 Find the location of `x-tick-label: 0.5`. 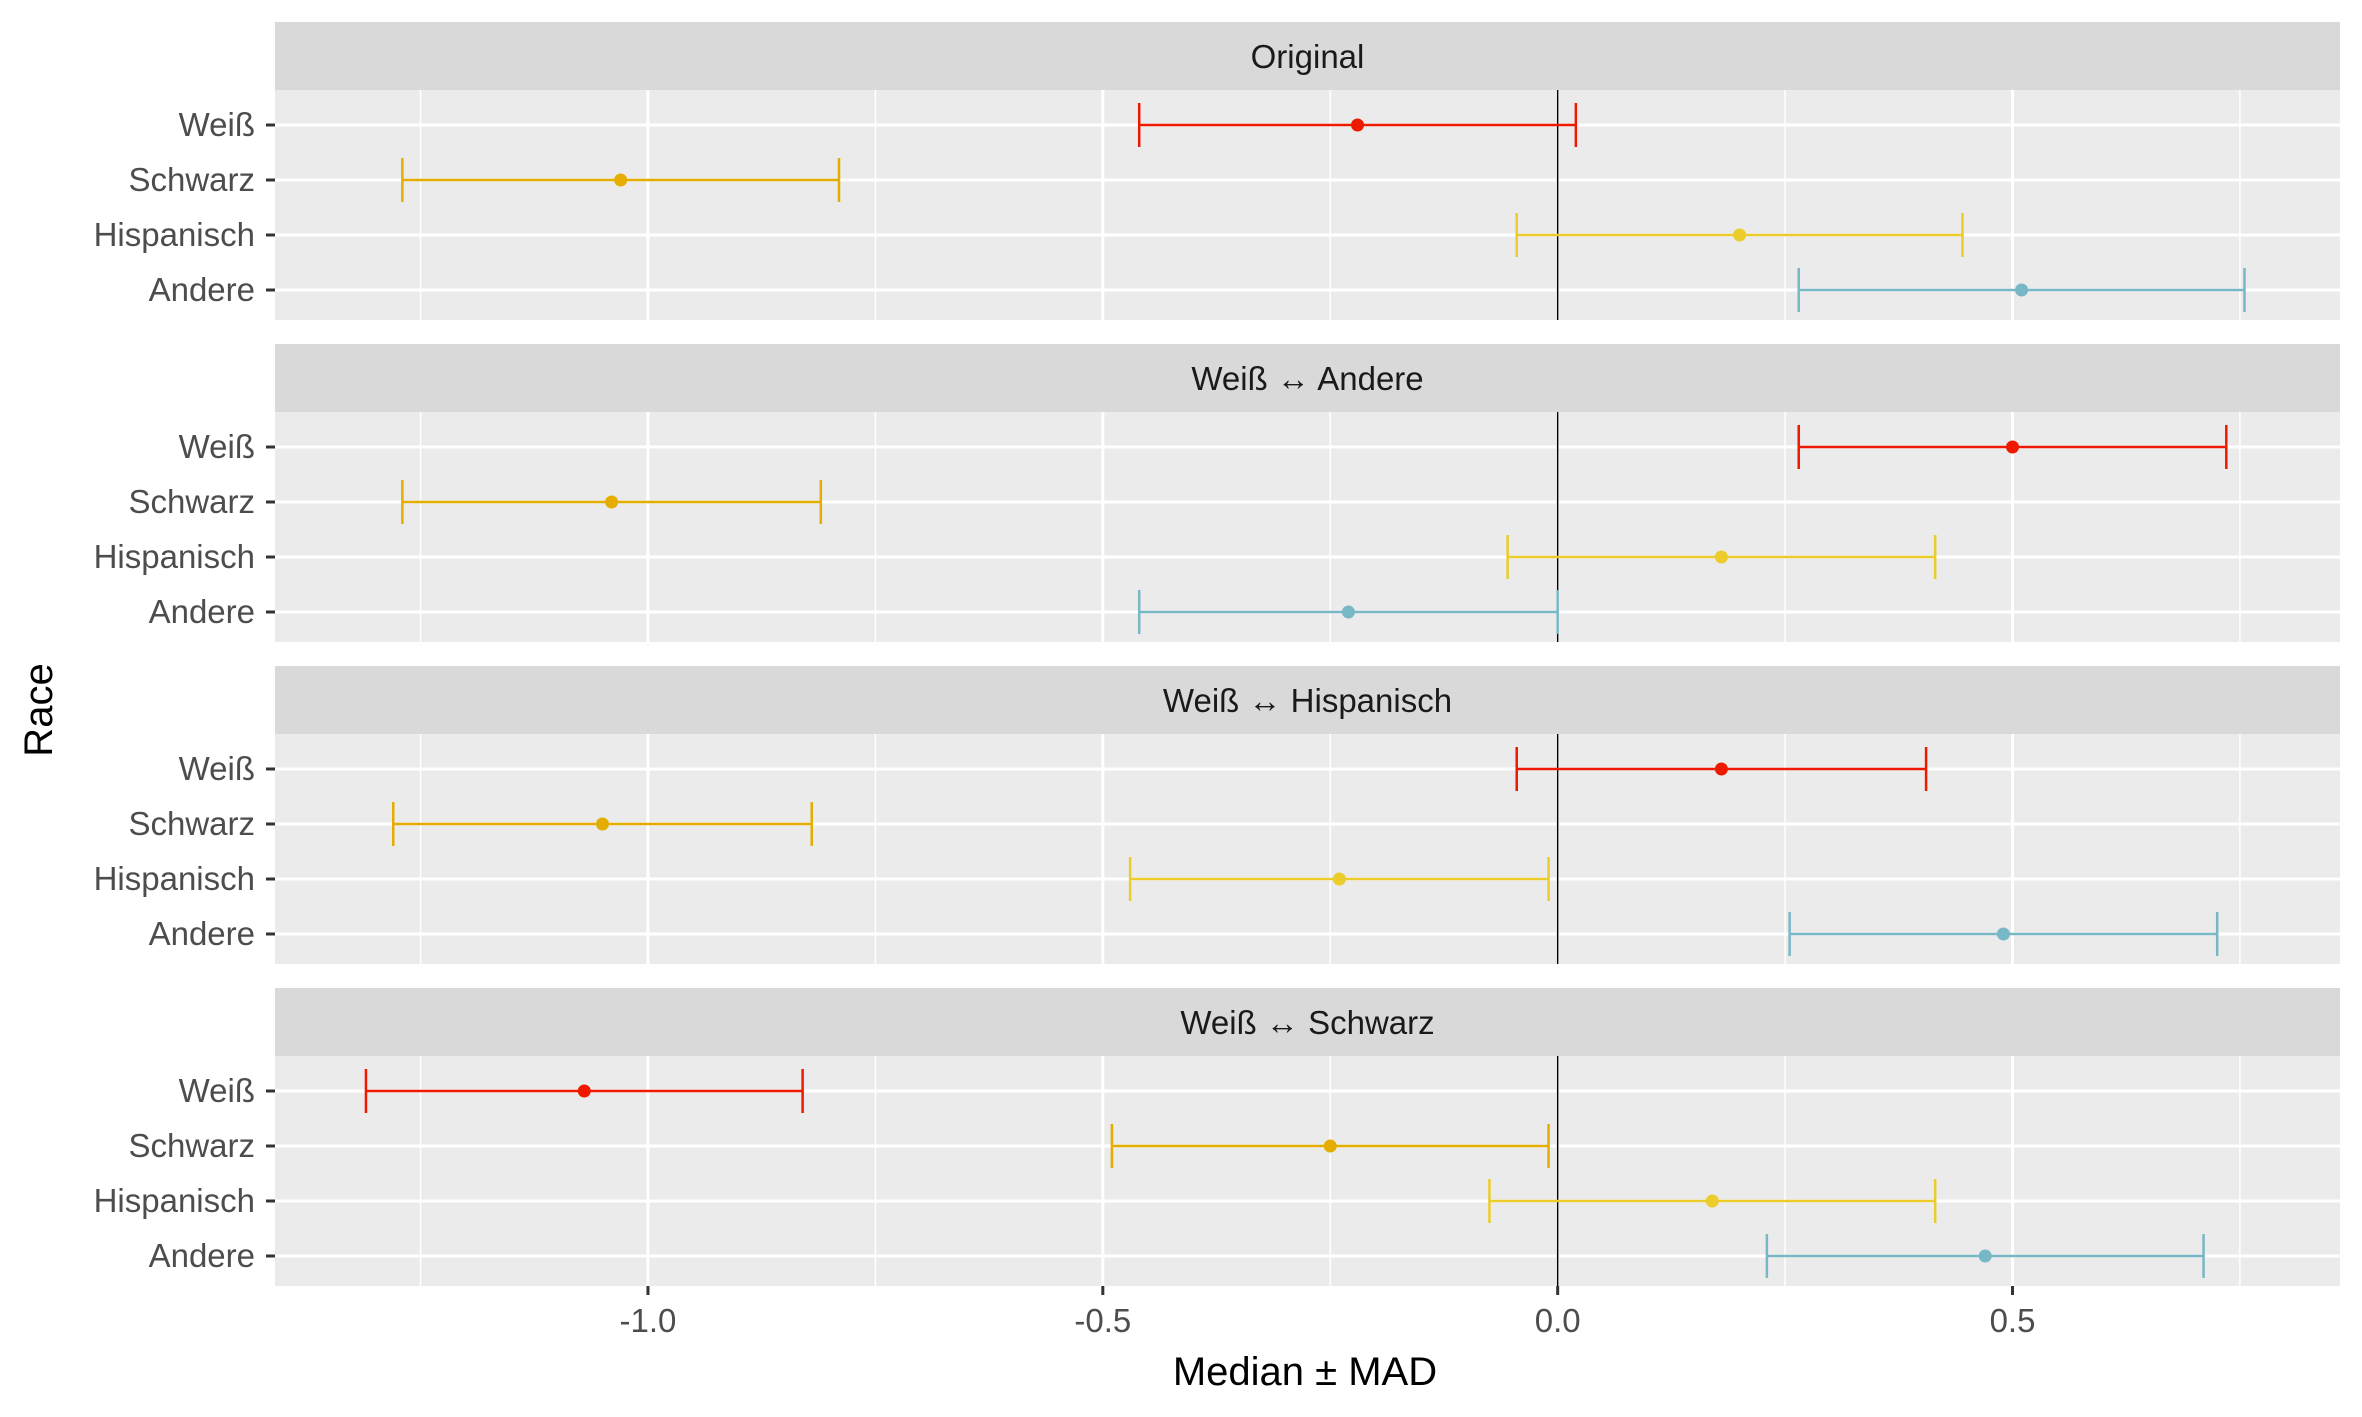

x-tick-label: 0.5 is located at coordinates (2013, 1320).